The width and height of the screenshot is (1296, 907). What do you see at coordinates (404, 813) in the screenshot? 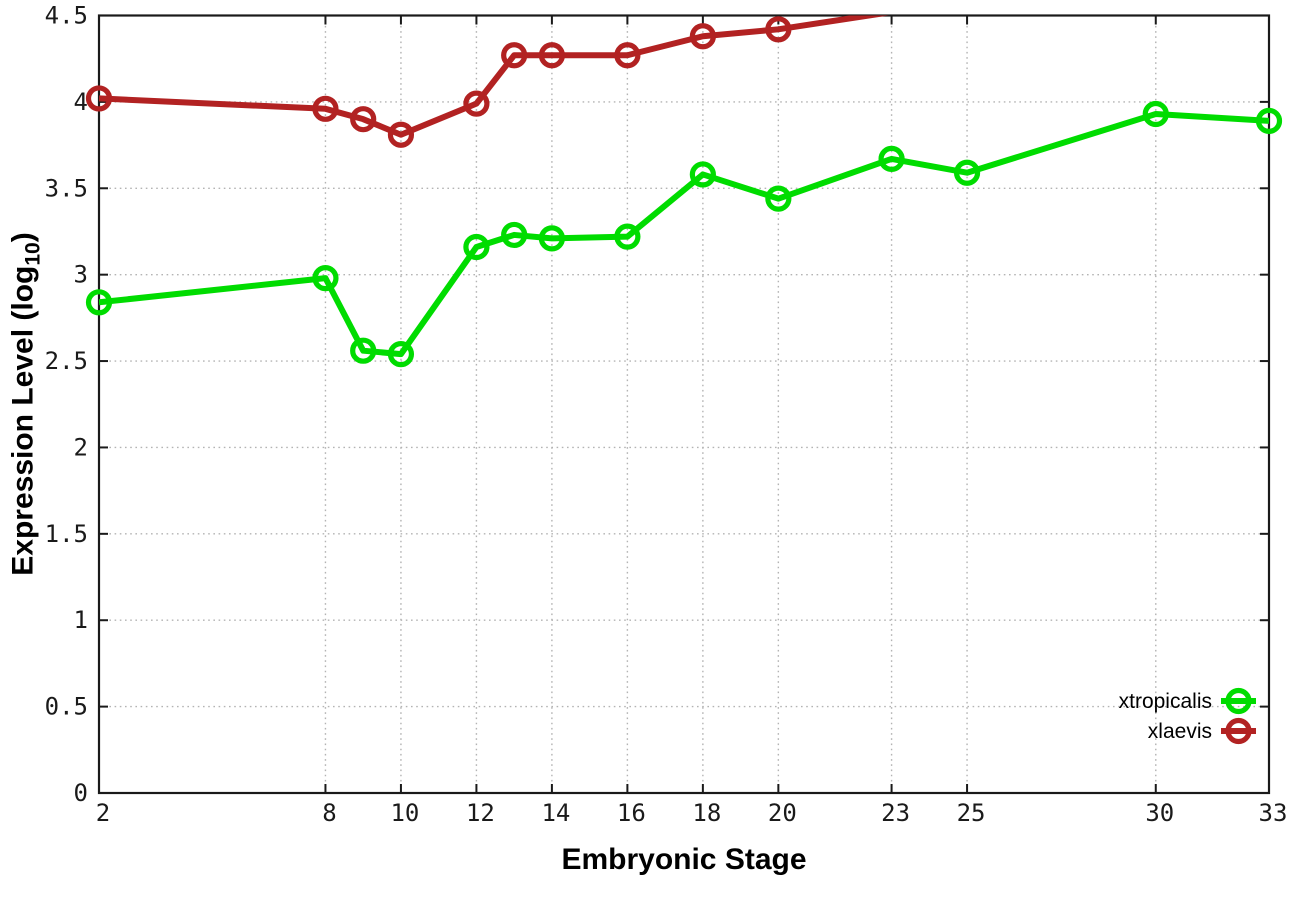
I see `x-tick-label: 10` at bounding box center [404, 813].